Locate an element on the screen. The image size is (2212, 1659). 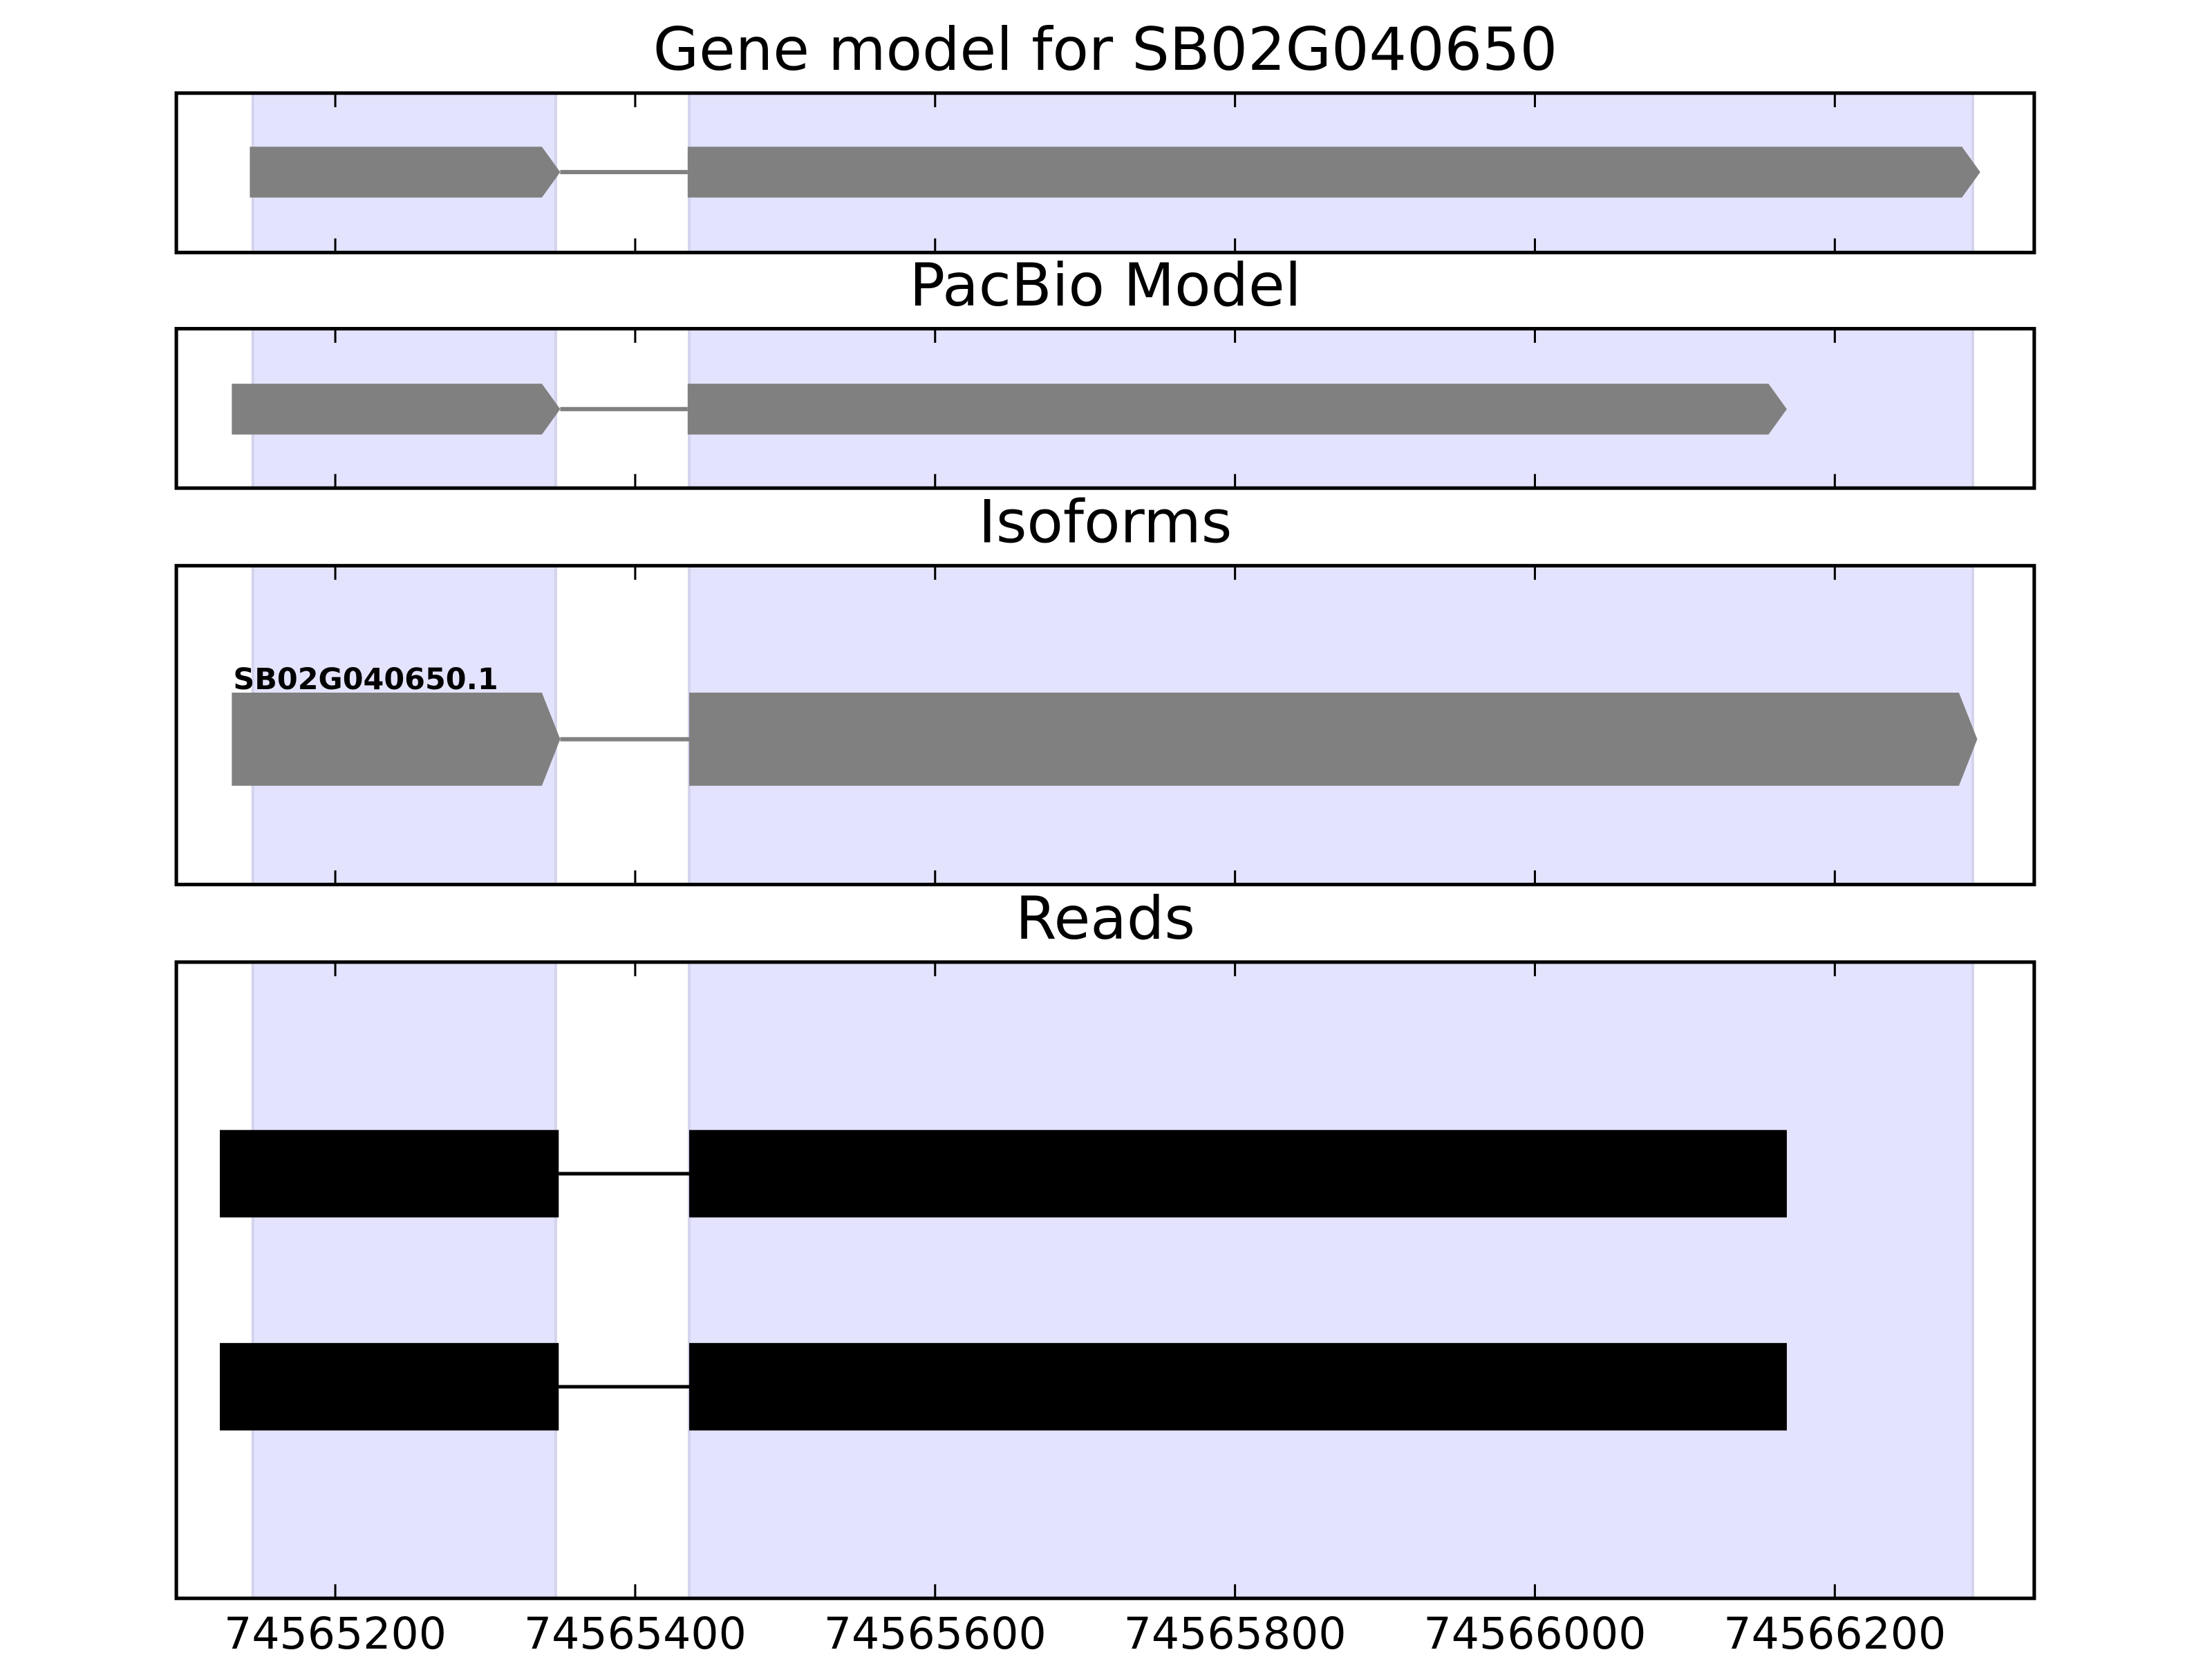
x-tick-label: 74566000 is located at coordinates (1535, 1633).